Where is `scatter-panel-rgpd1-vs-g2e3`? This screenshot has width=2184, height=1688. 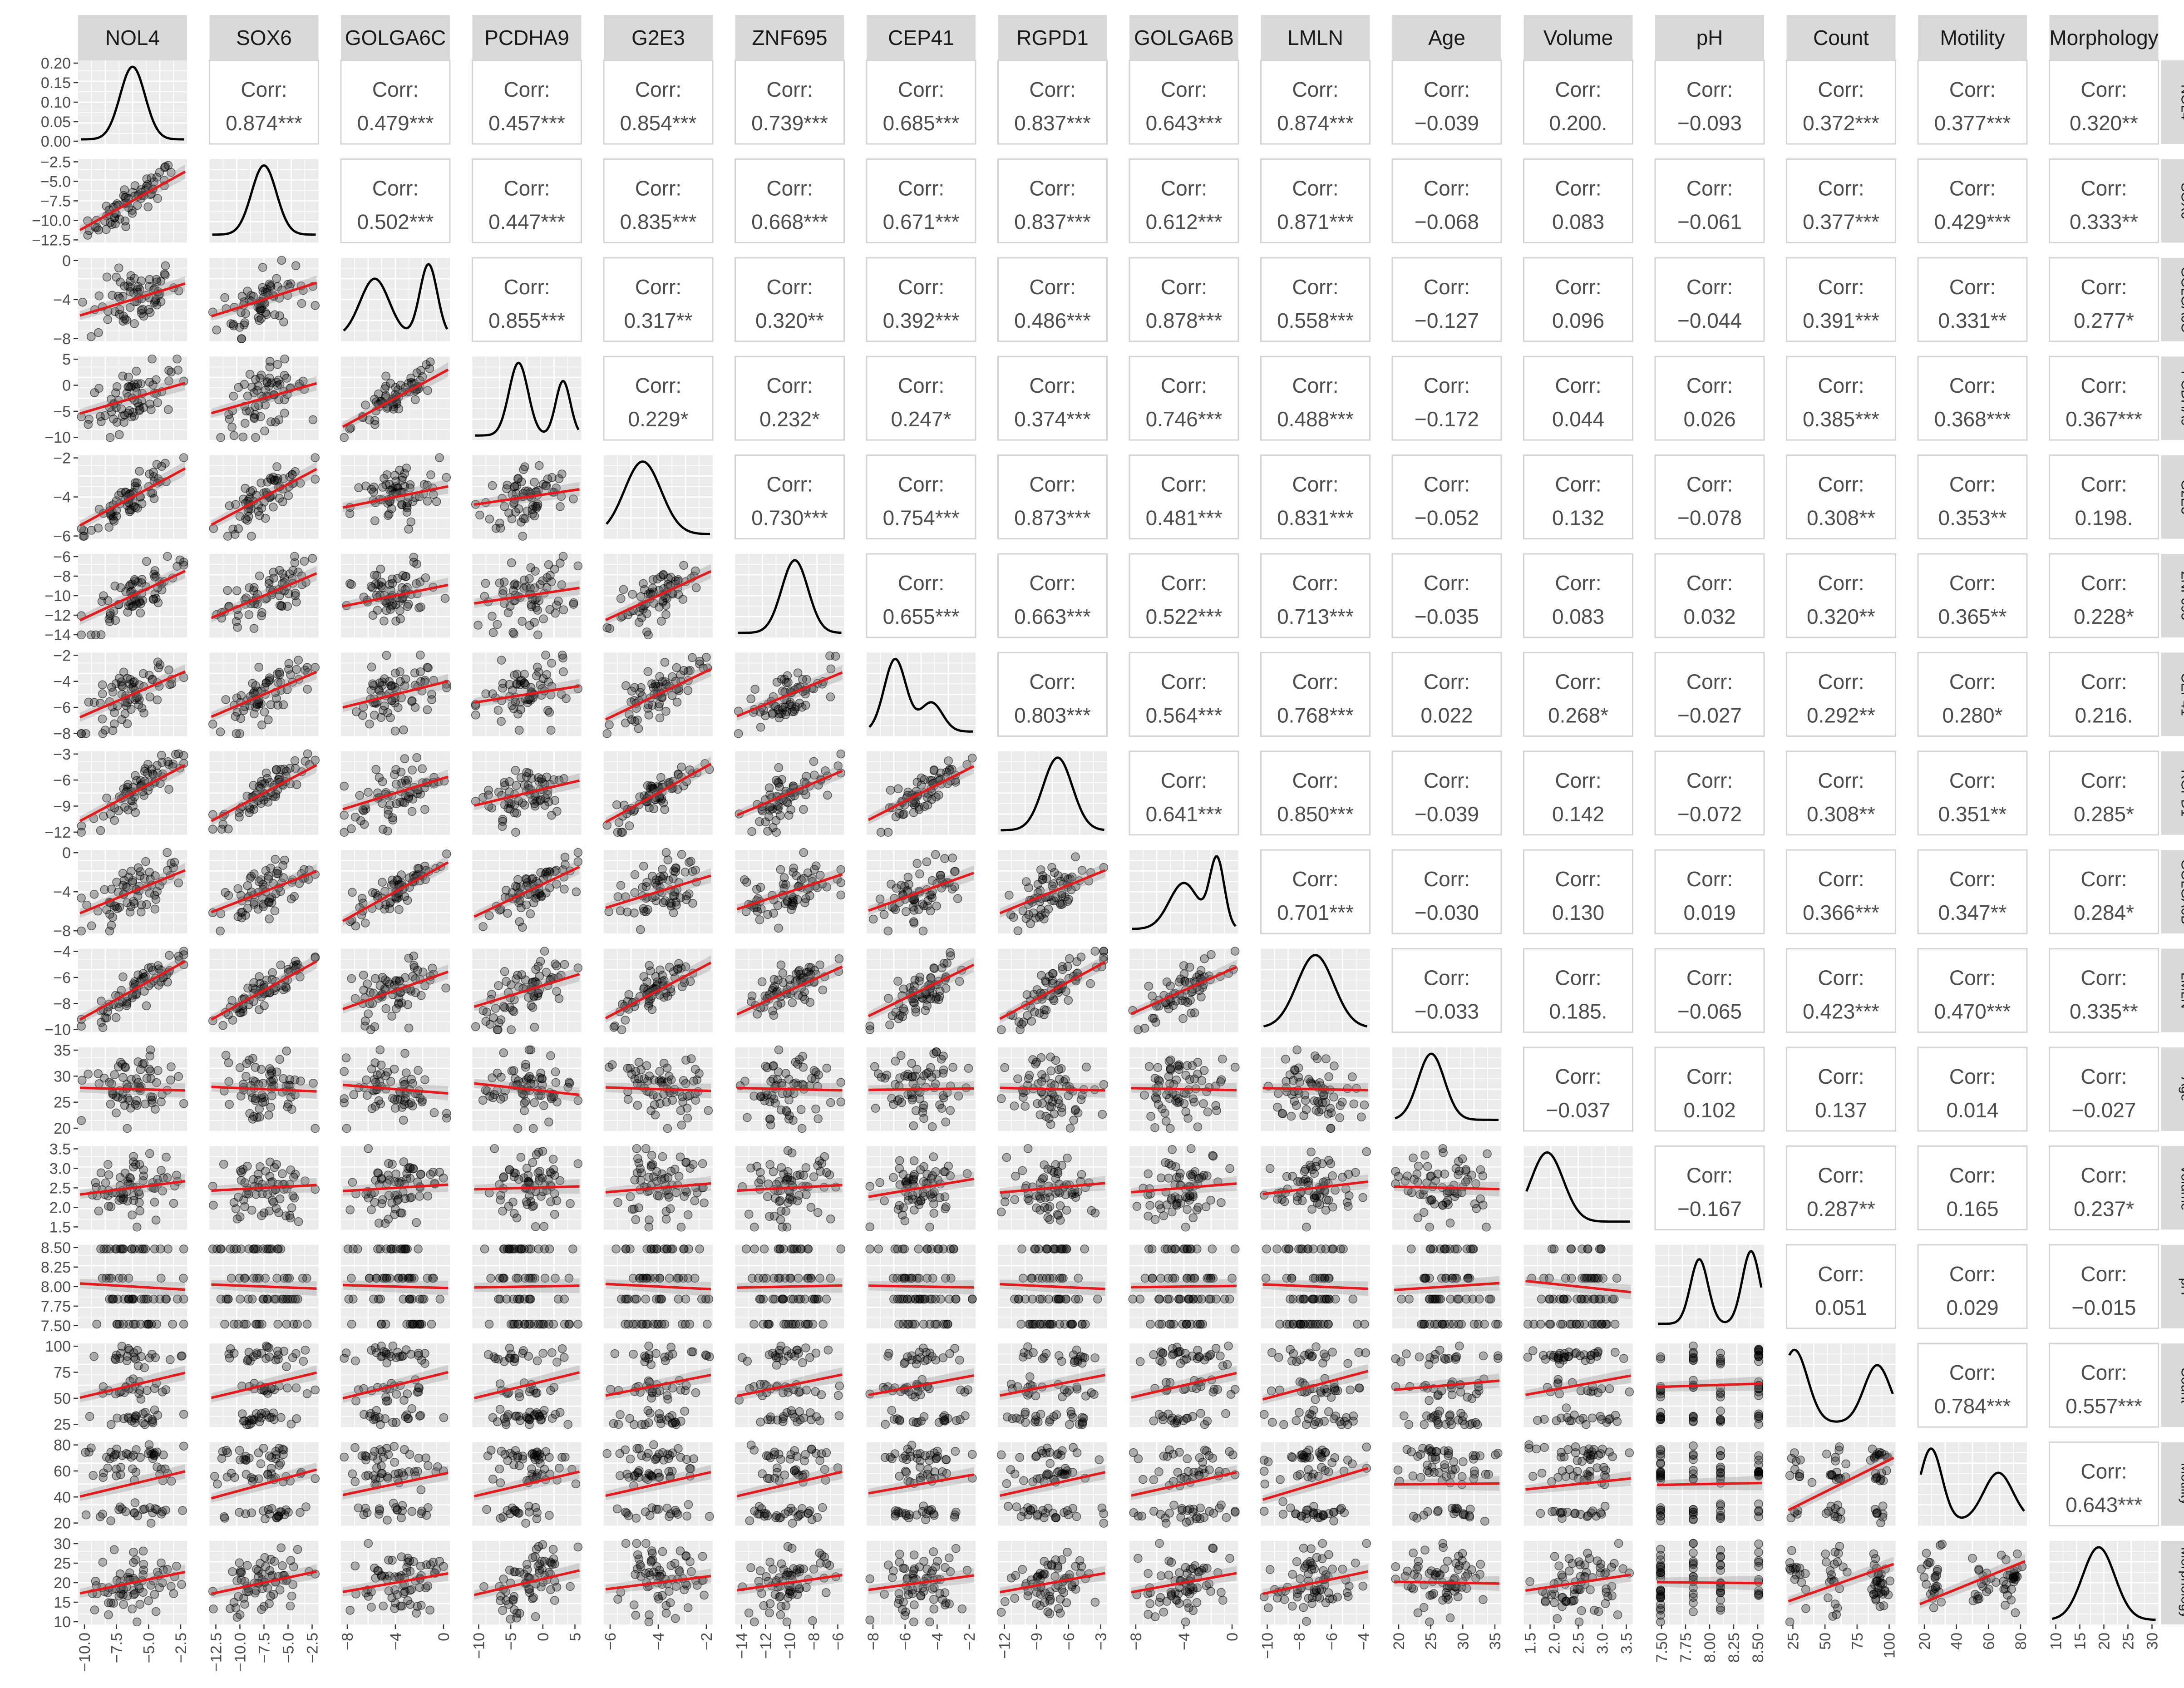
scatter-panel-rgpd1-vs-g2e3 is located at coordinates (658, 794).